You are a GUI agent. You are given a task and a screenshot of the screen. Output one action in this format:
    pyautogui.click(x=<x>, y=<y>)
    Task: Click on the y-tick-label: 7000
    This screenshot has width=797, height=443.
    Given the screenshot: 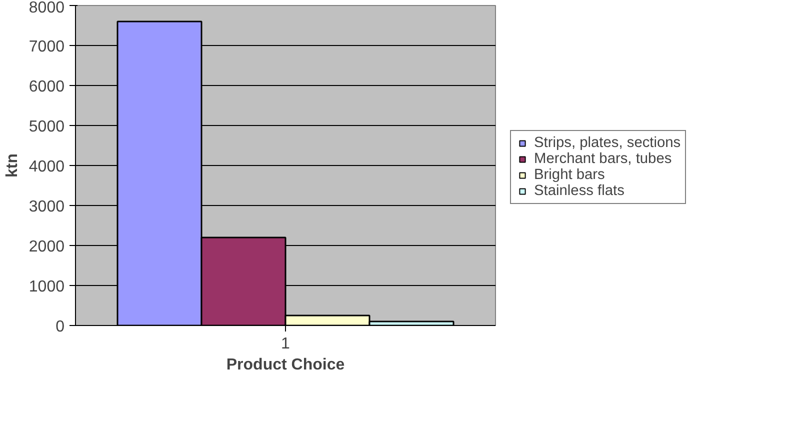 What is the action you would take?
    pyautogui.click(x=46, y=47)
    